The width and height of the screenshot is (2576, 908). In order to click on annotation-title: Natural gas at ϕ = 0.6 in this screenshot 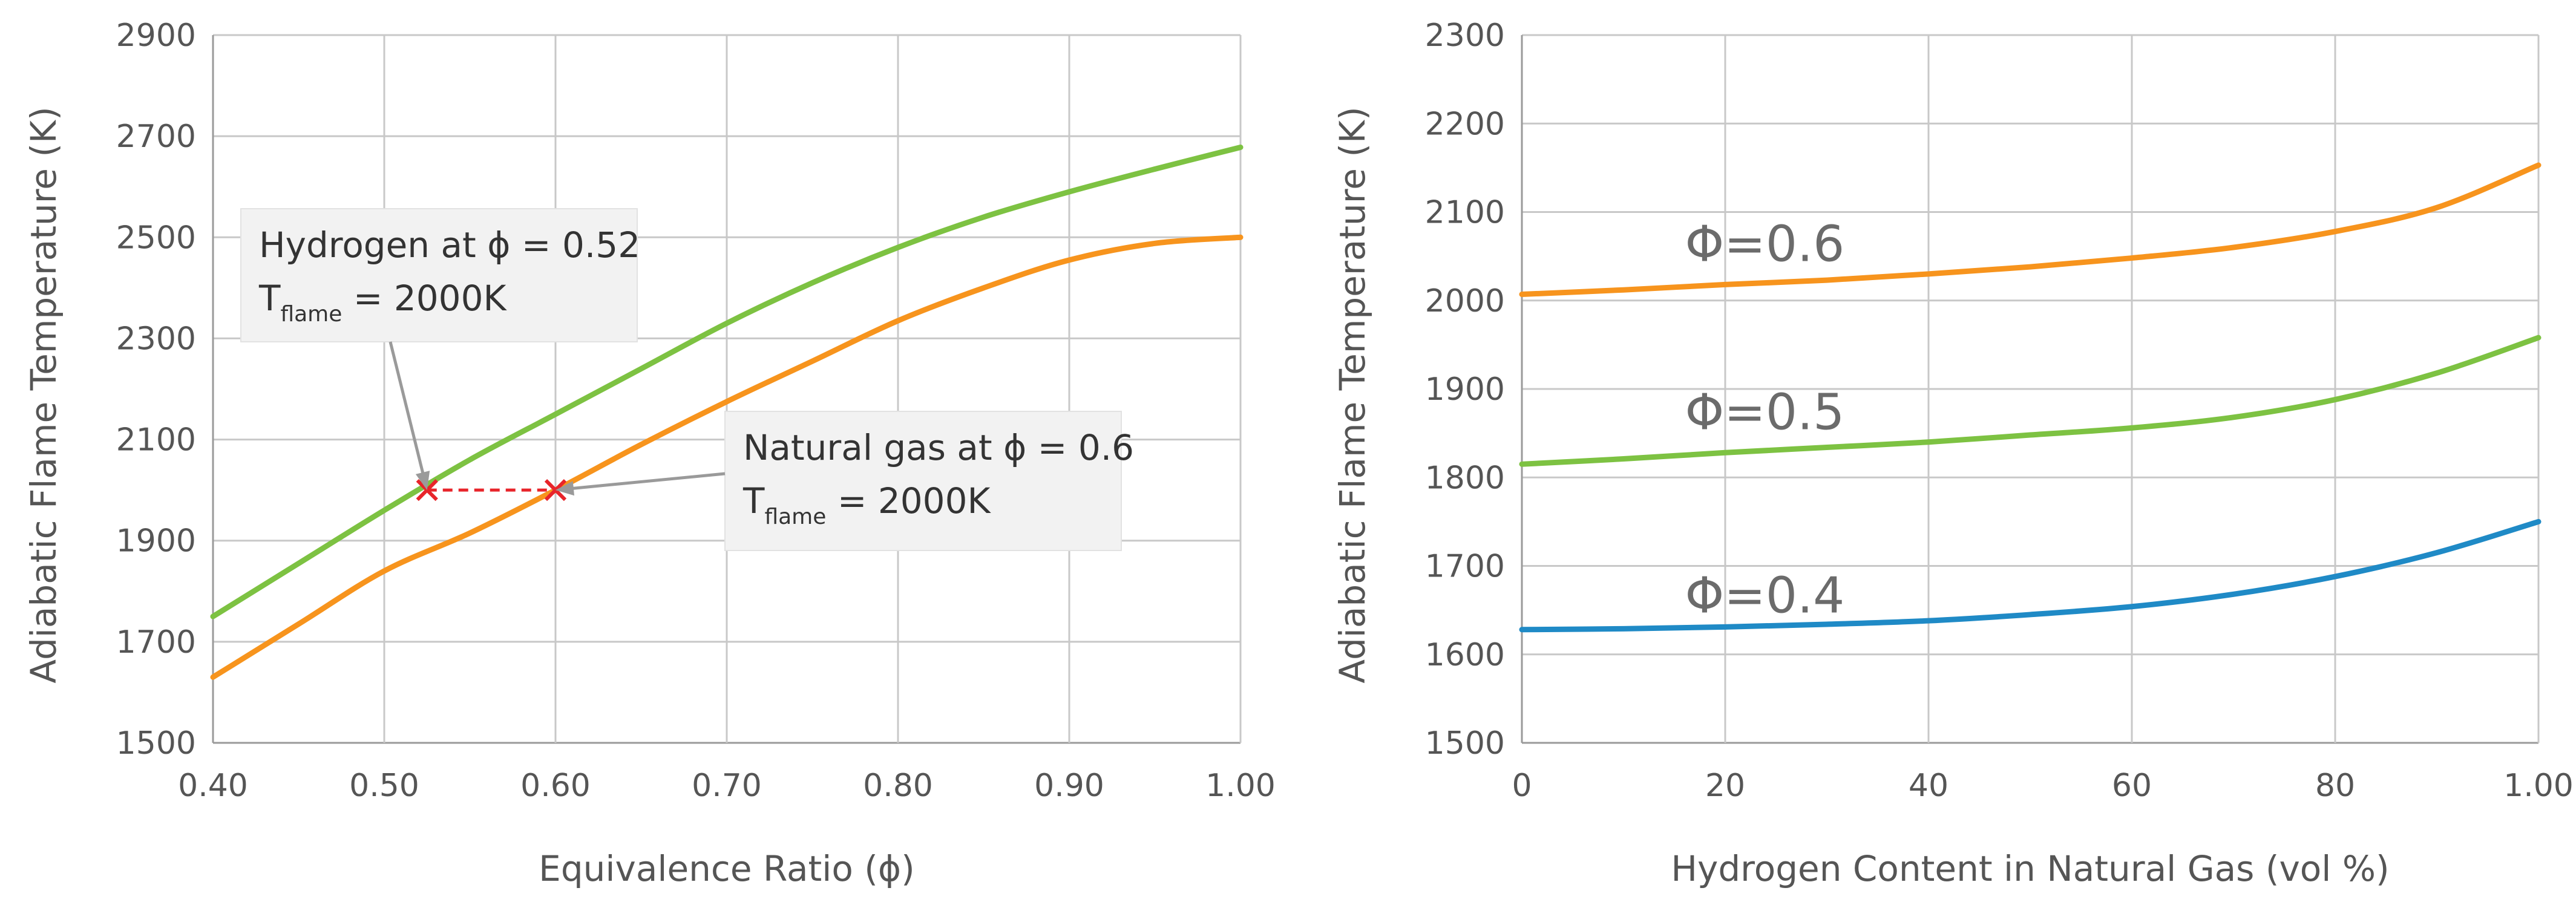, I will do `click(938, 447)`.